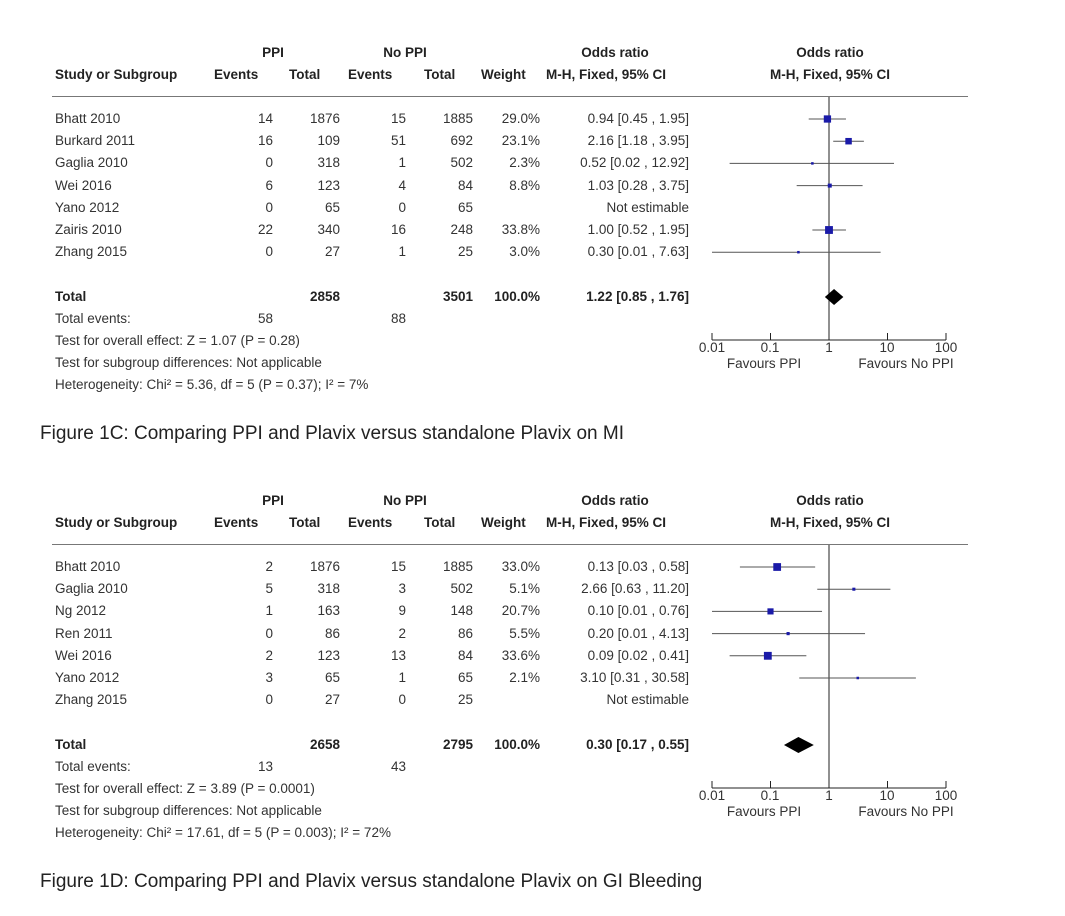 The height and width of the screenshot is (916, 1065). I want to click on total-t1: 2858, so click(324, 296).